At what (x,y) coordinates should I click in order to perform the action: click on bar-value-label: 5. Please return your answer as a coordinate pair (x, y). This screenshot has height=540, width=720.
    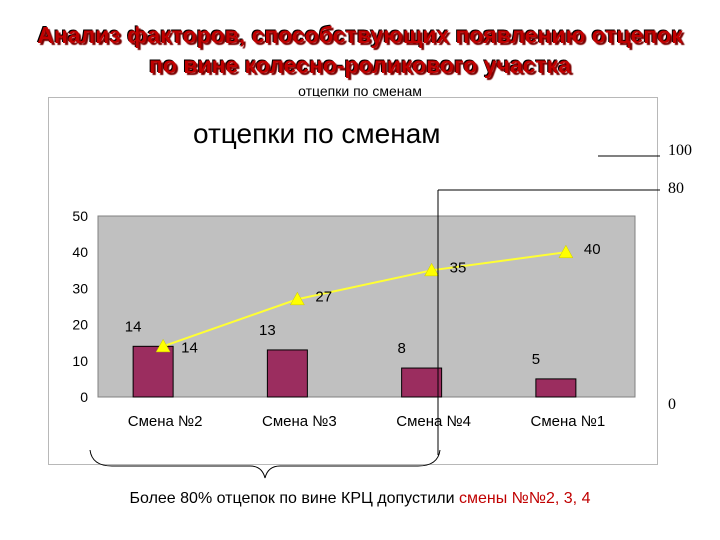
    Looking at the image, I should click on (536, 359).